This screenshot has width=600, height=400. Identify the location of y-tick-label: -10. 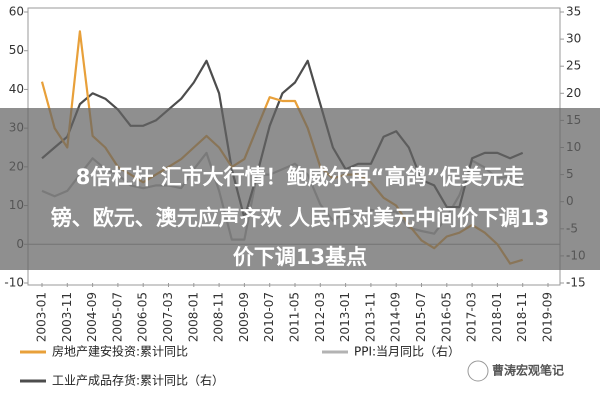
(14, 283).